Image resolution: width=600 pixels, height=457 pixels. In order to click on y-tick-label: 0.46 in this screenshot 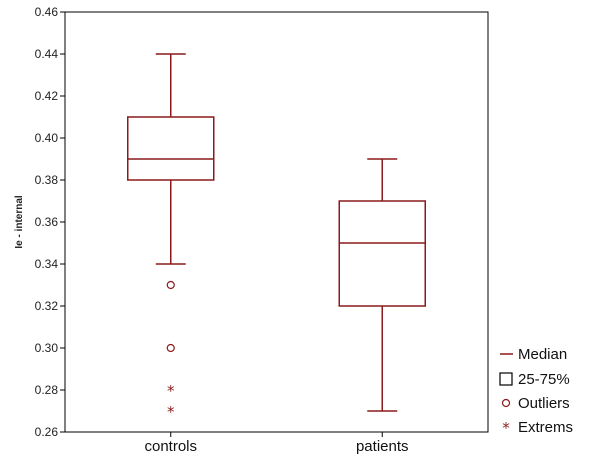, I will do `click(47, 12)`.